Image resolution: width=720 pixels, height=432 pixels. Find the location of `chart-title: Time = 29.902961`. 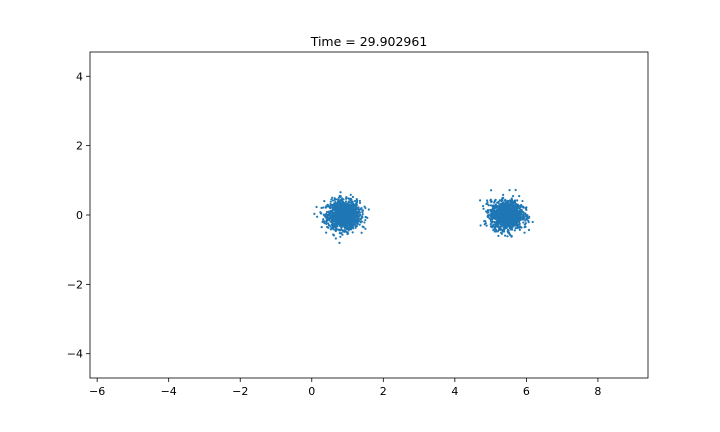

chart-title: Time = 29.902961 is located at coordinates (369, 41).